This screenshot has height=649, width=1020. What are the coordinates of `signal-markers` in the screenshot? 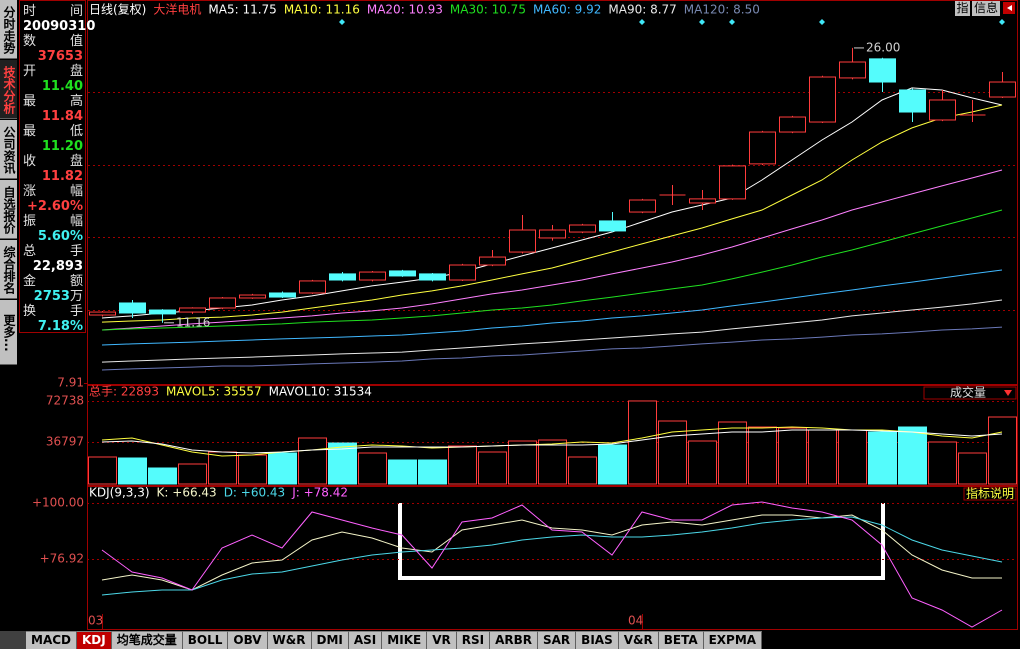 It's located at (672, 22).